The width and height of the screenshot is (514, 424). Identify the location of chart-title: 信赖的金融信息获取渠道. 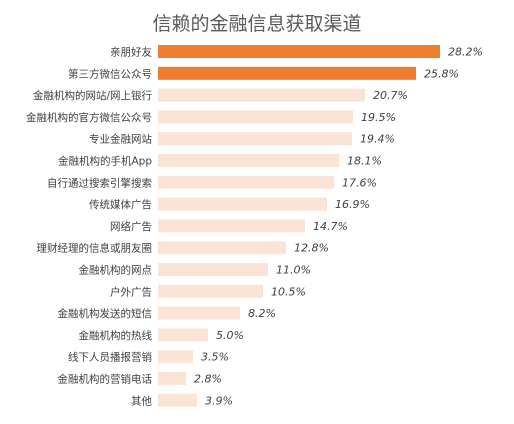
(256, 24).